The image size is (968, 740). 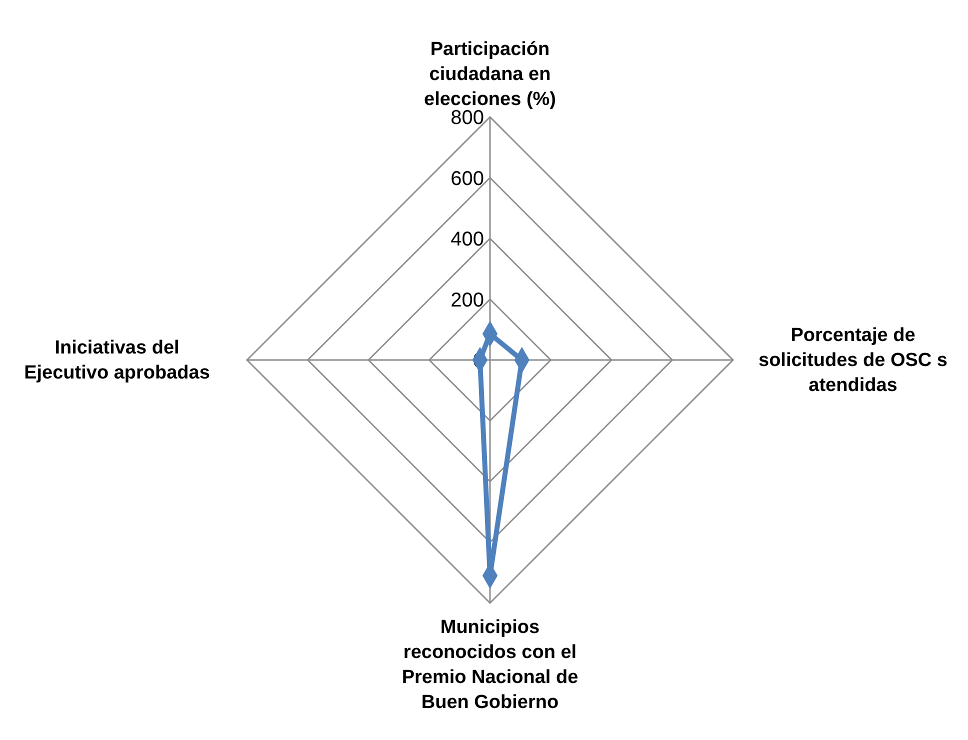 I want to click on spoke-label: Participación ciudadana en elecciones (%), so click(x=490, y=74).